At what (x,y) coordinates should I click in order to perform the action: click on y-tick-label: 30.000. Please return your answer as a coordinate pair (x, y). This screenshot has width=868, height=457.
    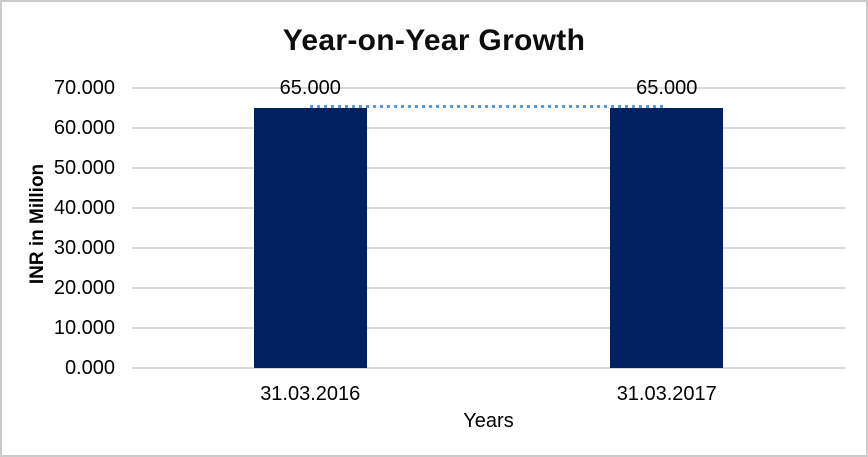
    Looking at the image, I should click on (84, 248).